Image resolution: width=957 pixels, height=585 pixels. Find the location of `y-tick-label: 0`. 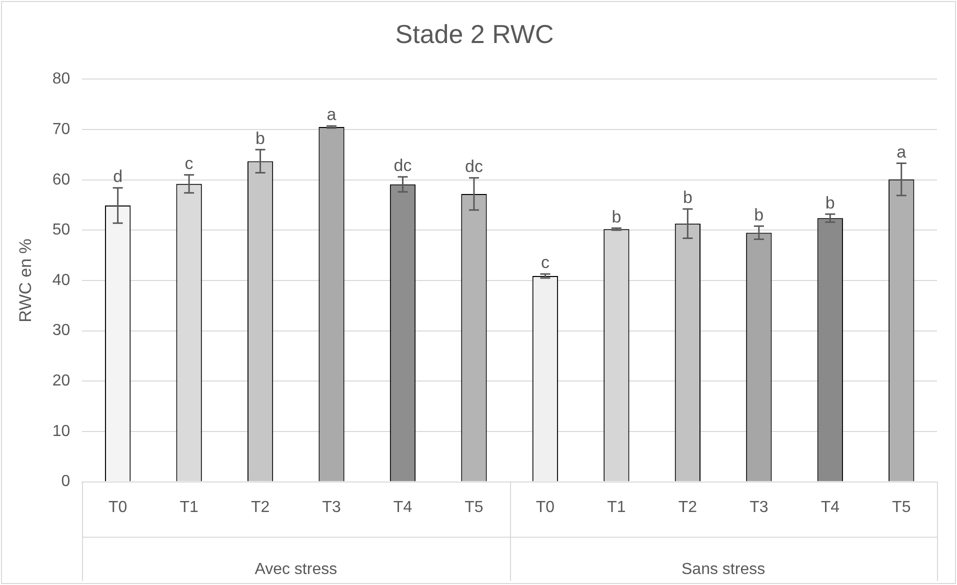

y-tick-label: 0 is located at coordinates (65, 481).